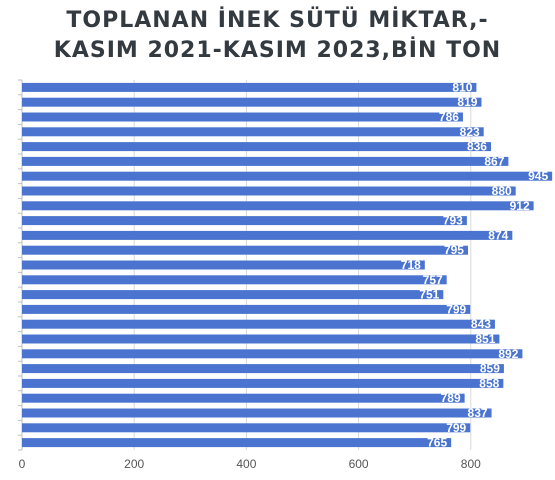 The height and width of the screenshot is (480, 555). Describe the element at coordinates (490, 369) in the screenshot. I see `bar-value-label-19: 859` at that location.